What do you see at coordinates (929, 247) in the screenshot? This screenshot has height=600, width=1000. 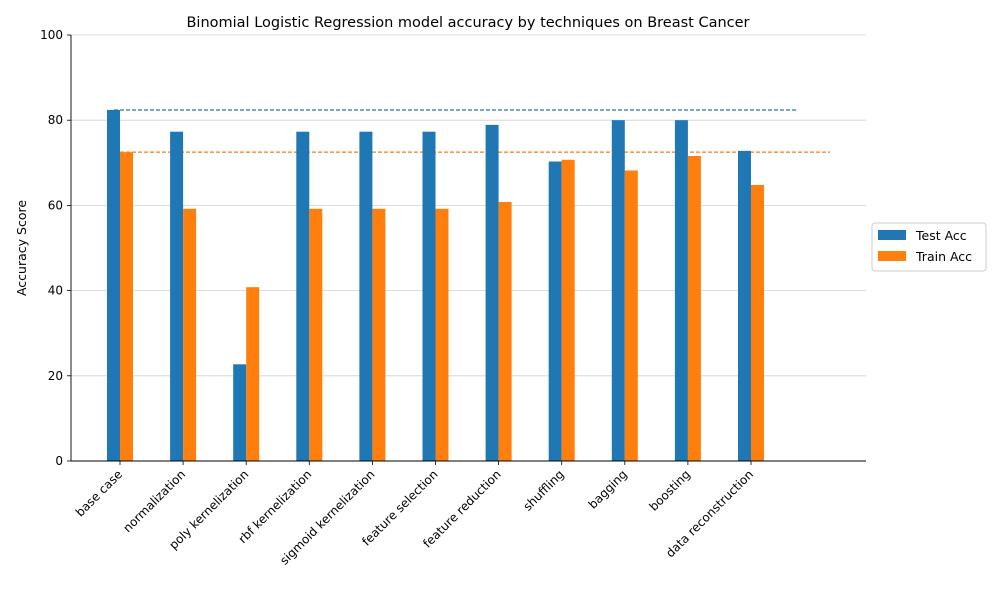 I see `legend: Test Acc Train Acc` at bounding box center [929, 247].